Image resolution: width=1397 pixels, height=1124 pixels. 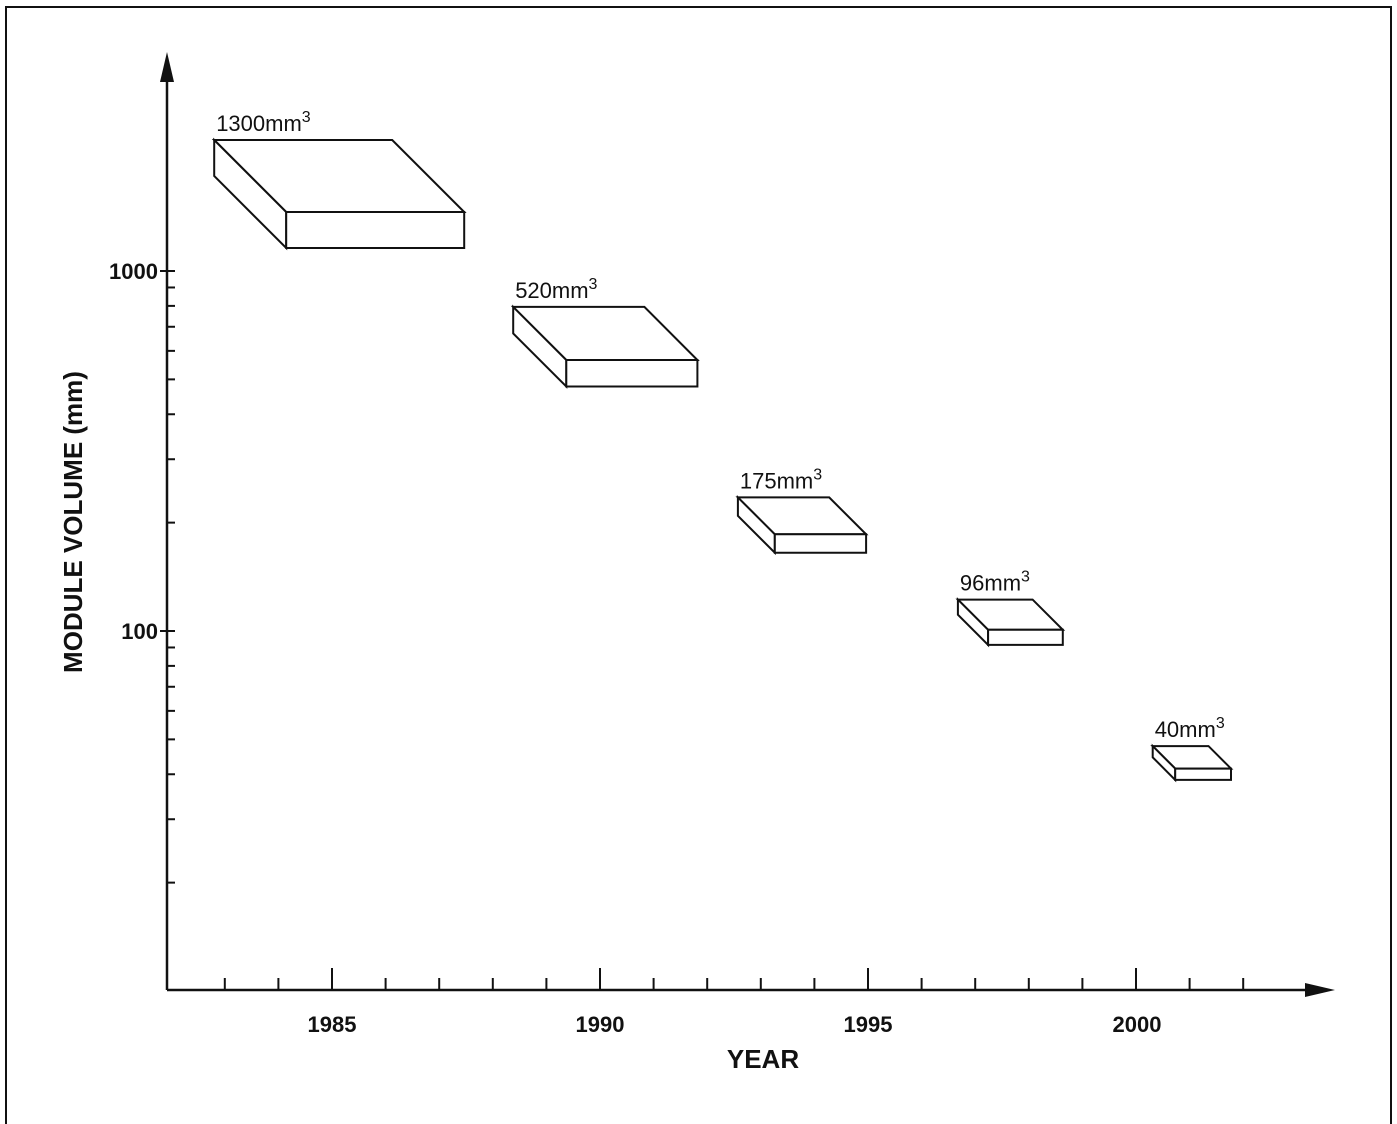 What do you see at coordinates (139, 631) in the screenshot?
I see `y-tick-label-100: 100` at bounding box center [139, 631].